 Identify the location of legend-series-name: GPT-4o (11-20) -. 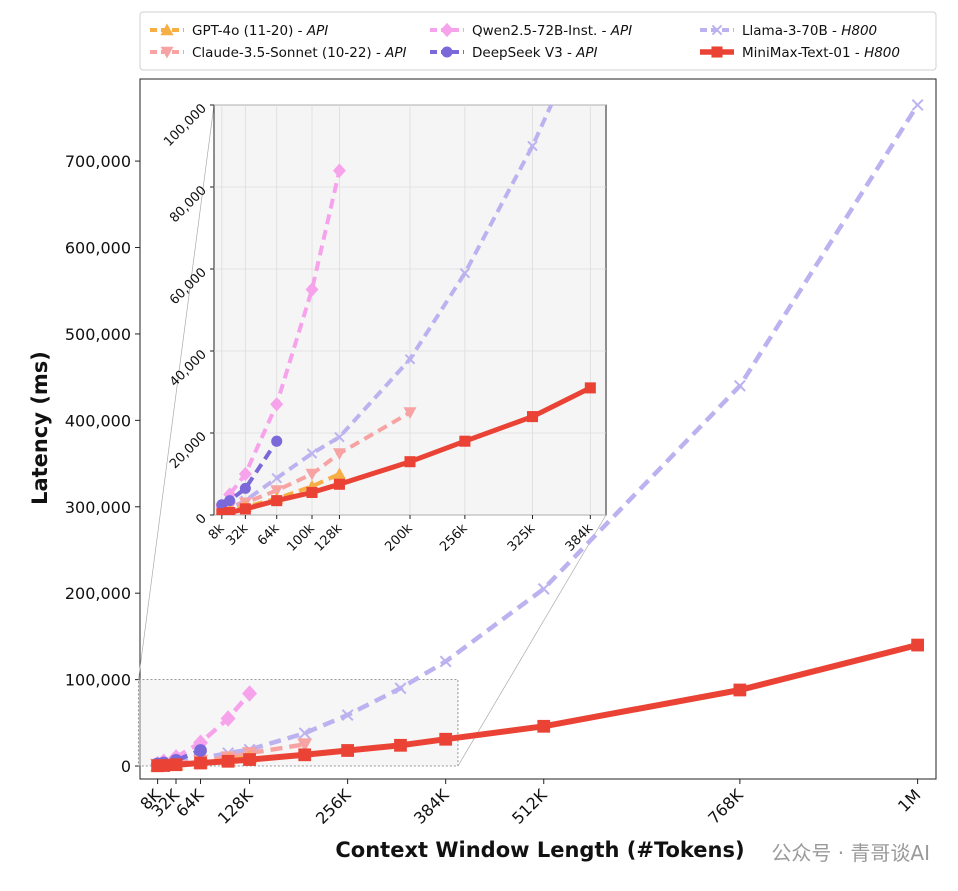
(249, 31).